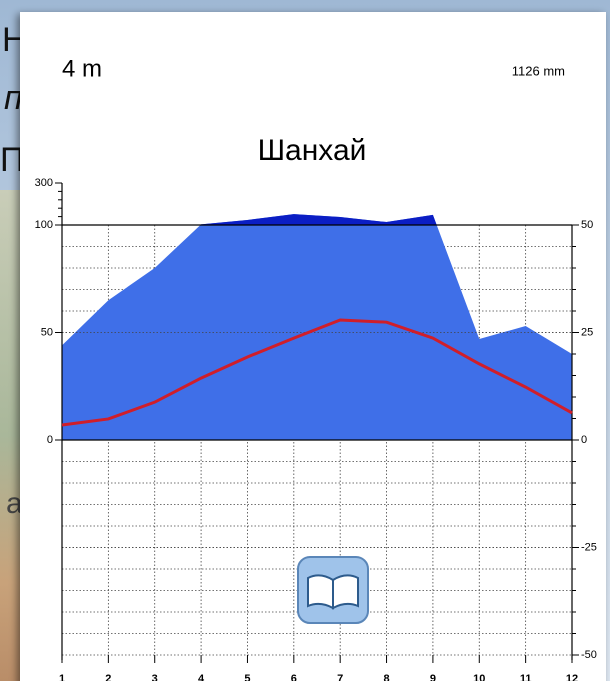  What do you see at coordinates (62, 677) in the screenshot?
I see `x-tick-label: 1` at bounding box center [62, 677].